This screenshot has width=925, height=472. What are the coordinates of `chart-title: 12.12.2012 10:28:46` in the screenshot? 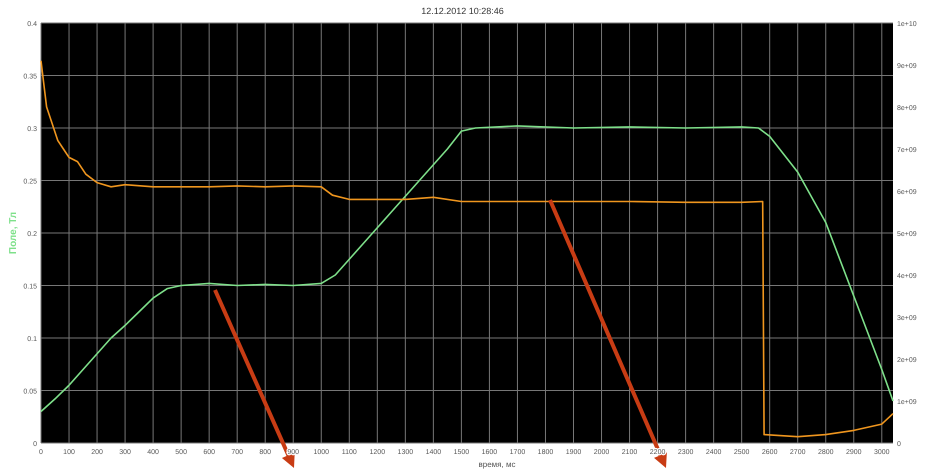 It's located at (462, 11).